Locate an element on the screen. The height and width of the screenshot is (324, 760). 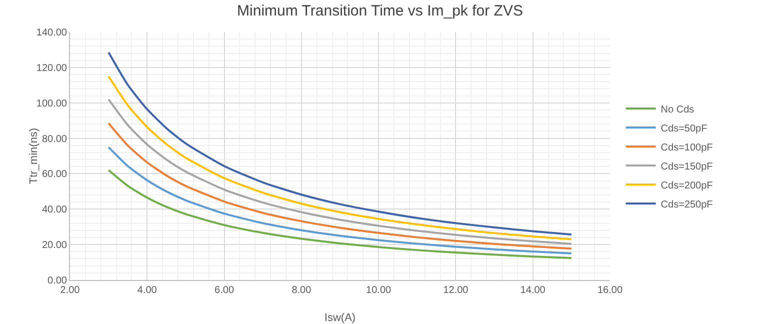
legend-label: Cds=200pF is located at coordinates (686, 186).